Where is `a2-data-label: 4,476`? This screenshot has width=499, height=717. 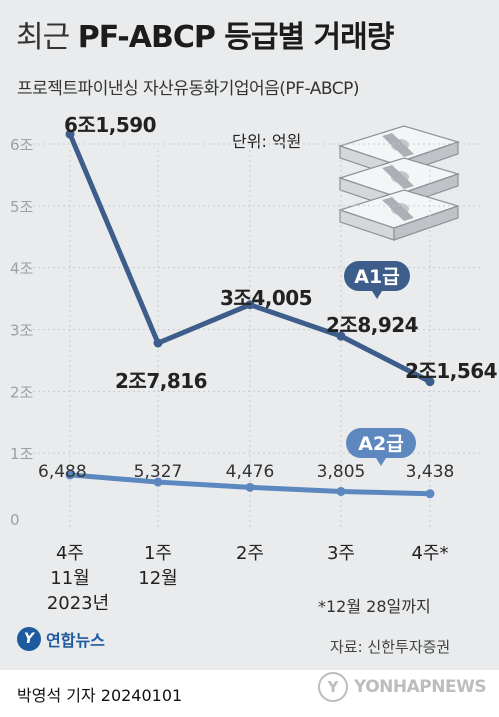
a2-data-label: 4,476 is located at coordinates (250, 472).